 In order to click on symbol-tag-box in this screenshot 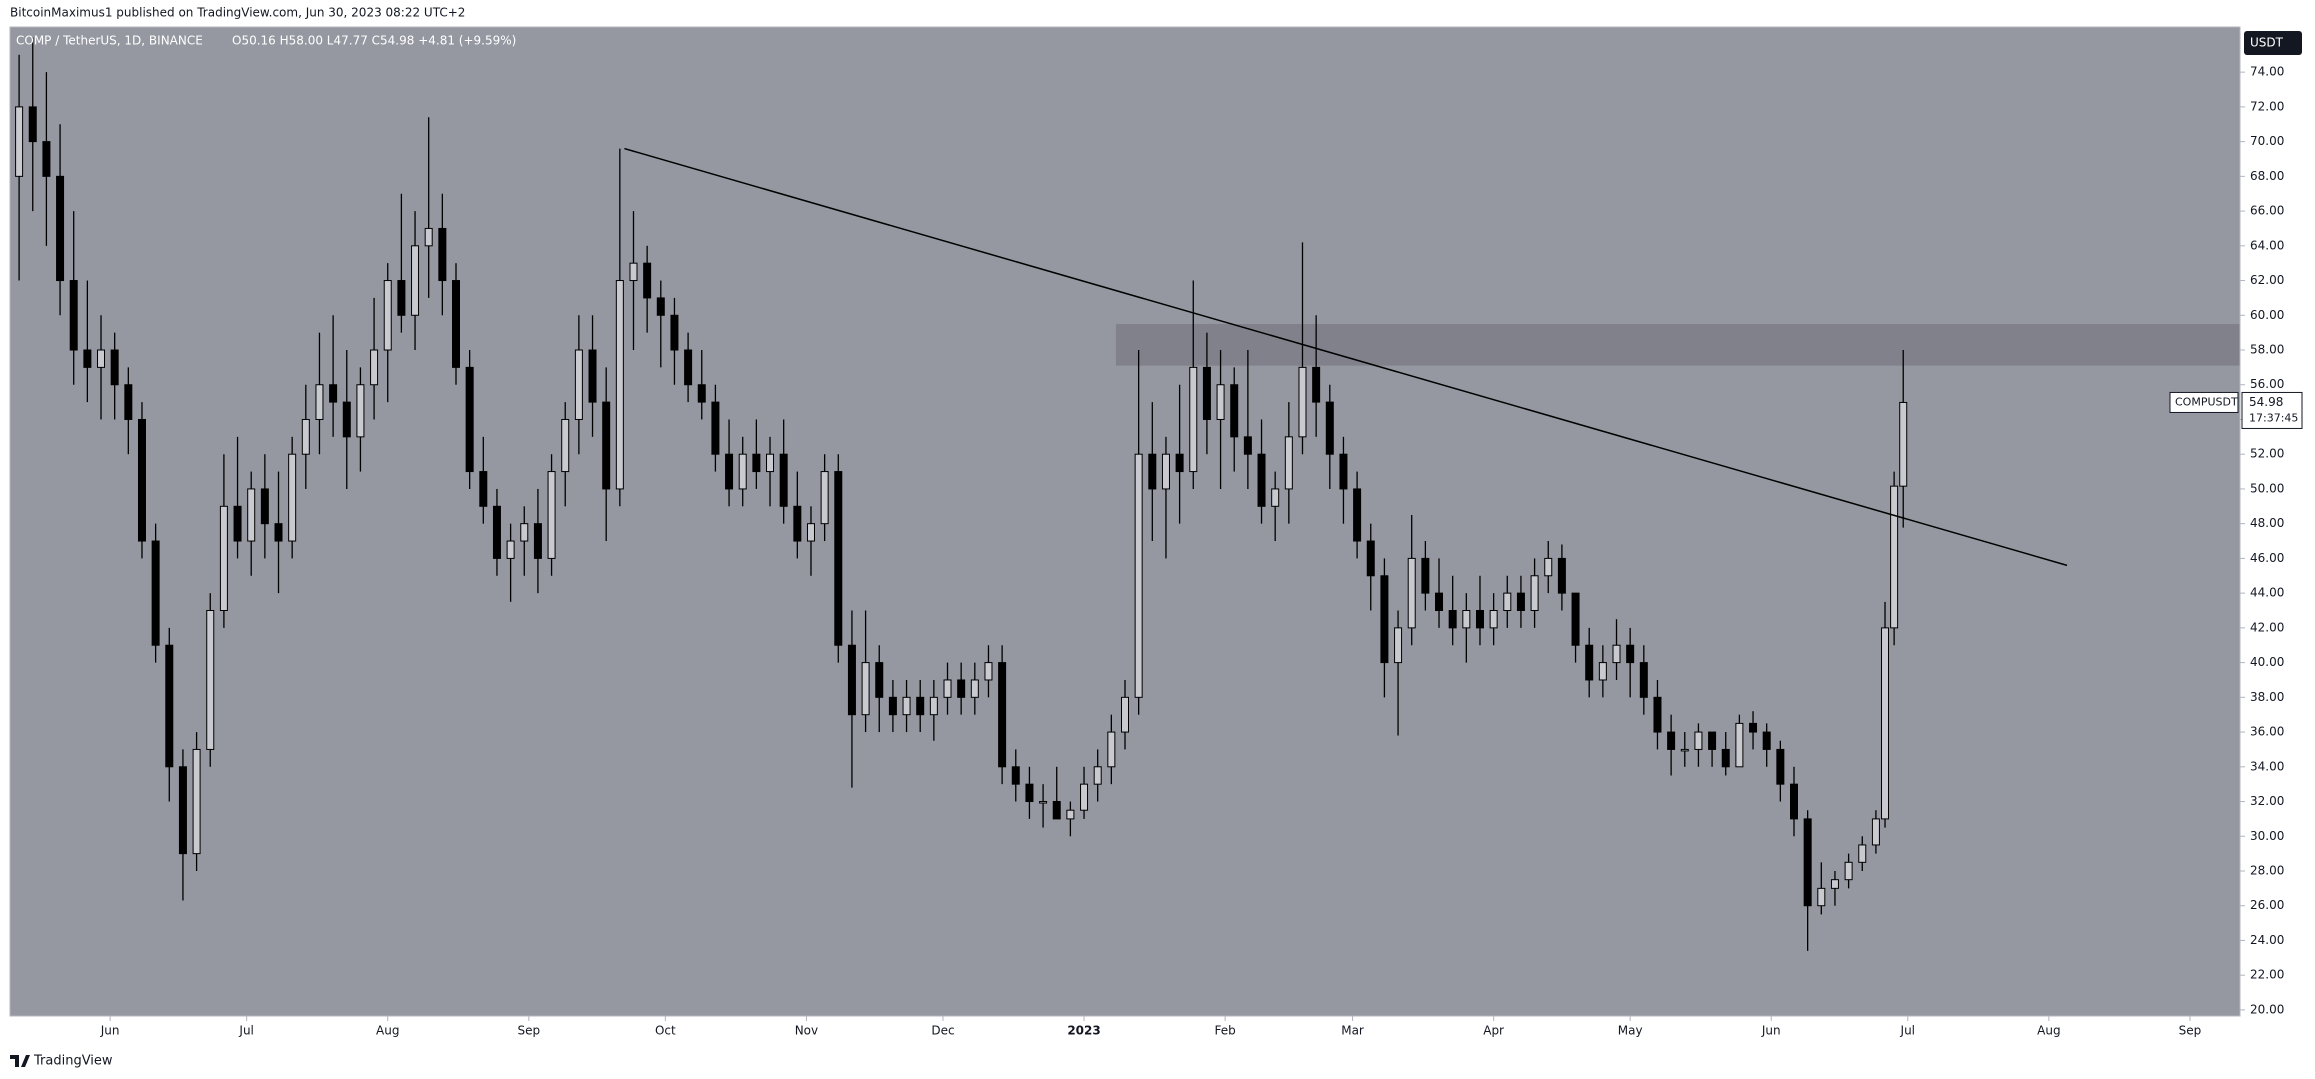, I will do `click(2204, 402)`.